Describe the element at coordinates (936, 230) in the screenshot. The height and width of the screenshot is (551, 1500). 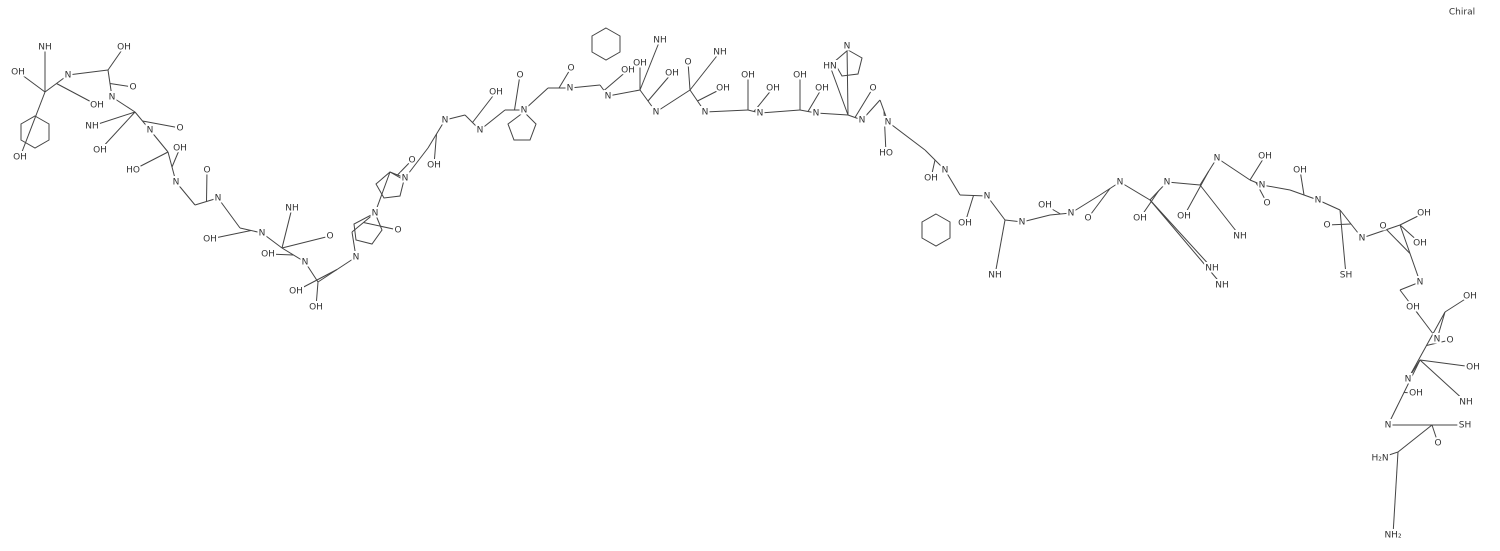
I see `phe-ring` at that location.